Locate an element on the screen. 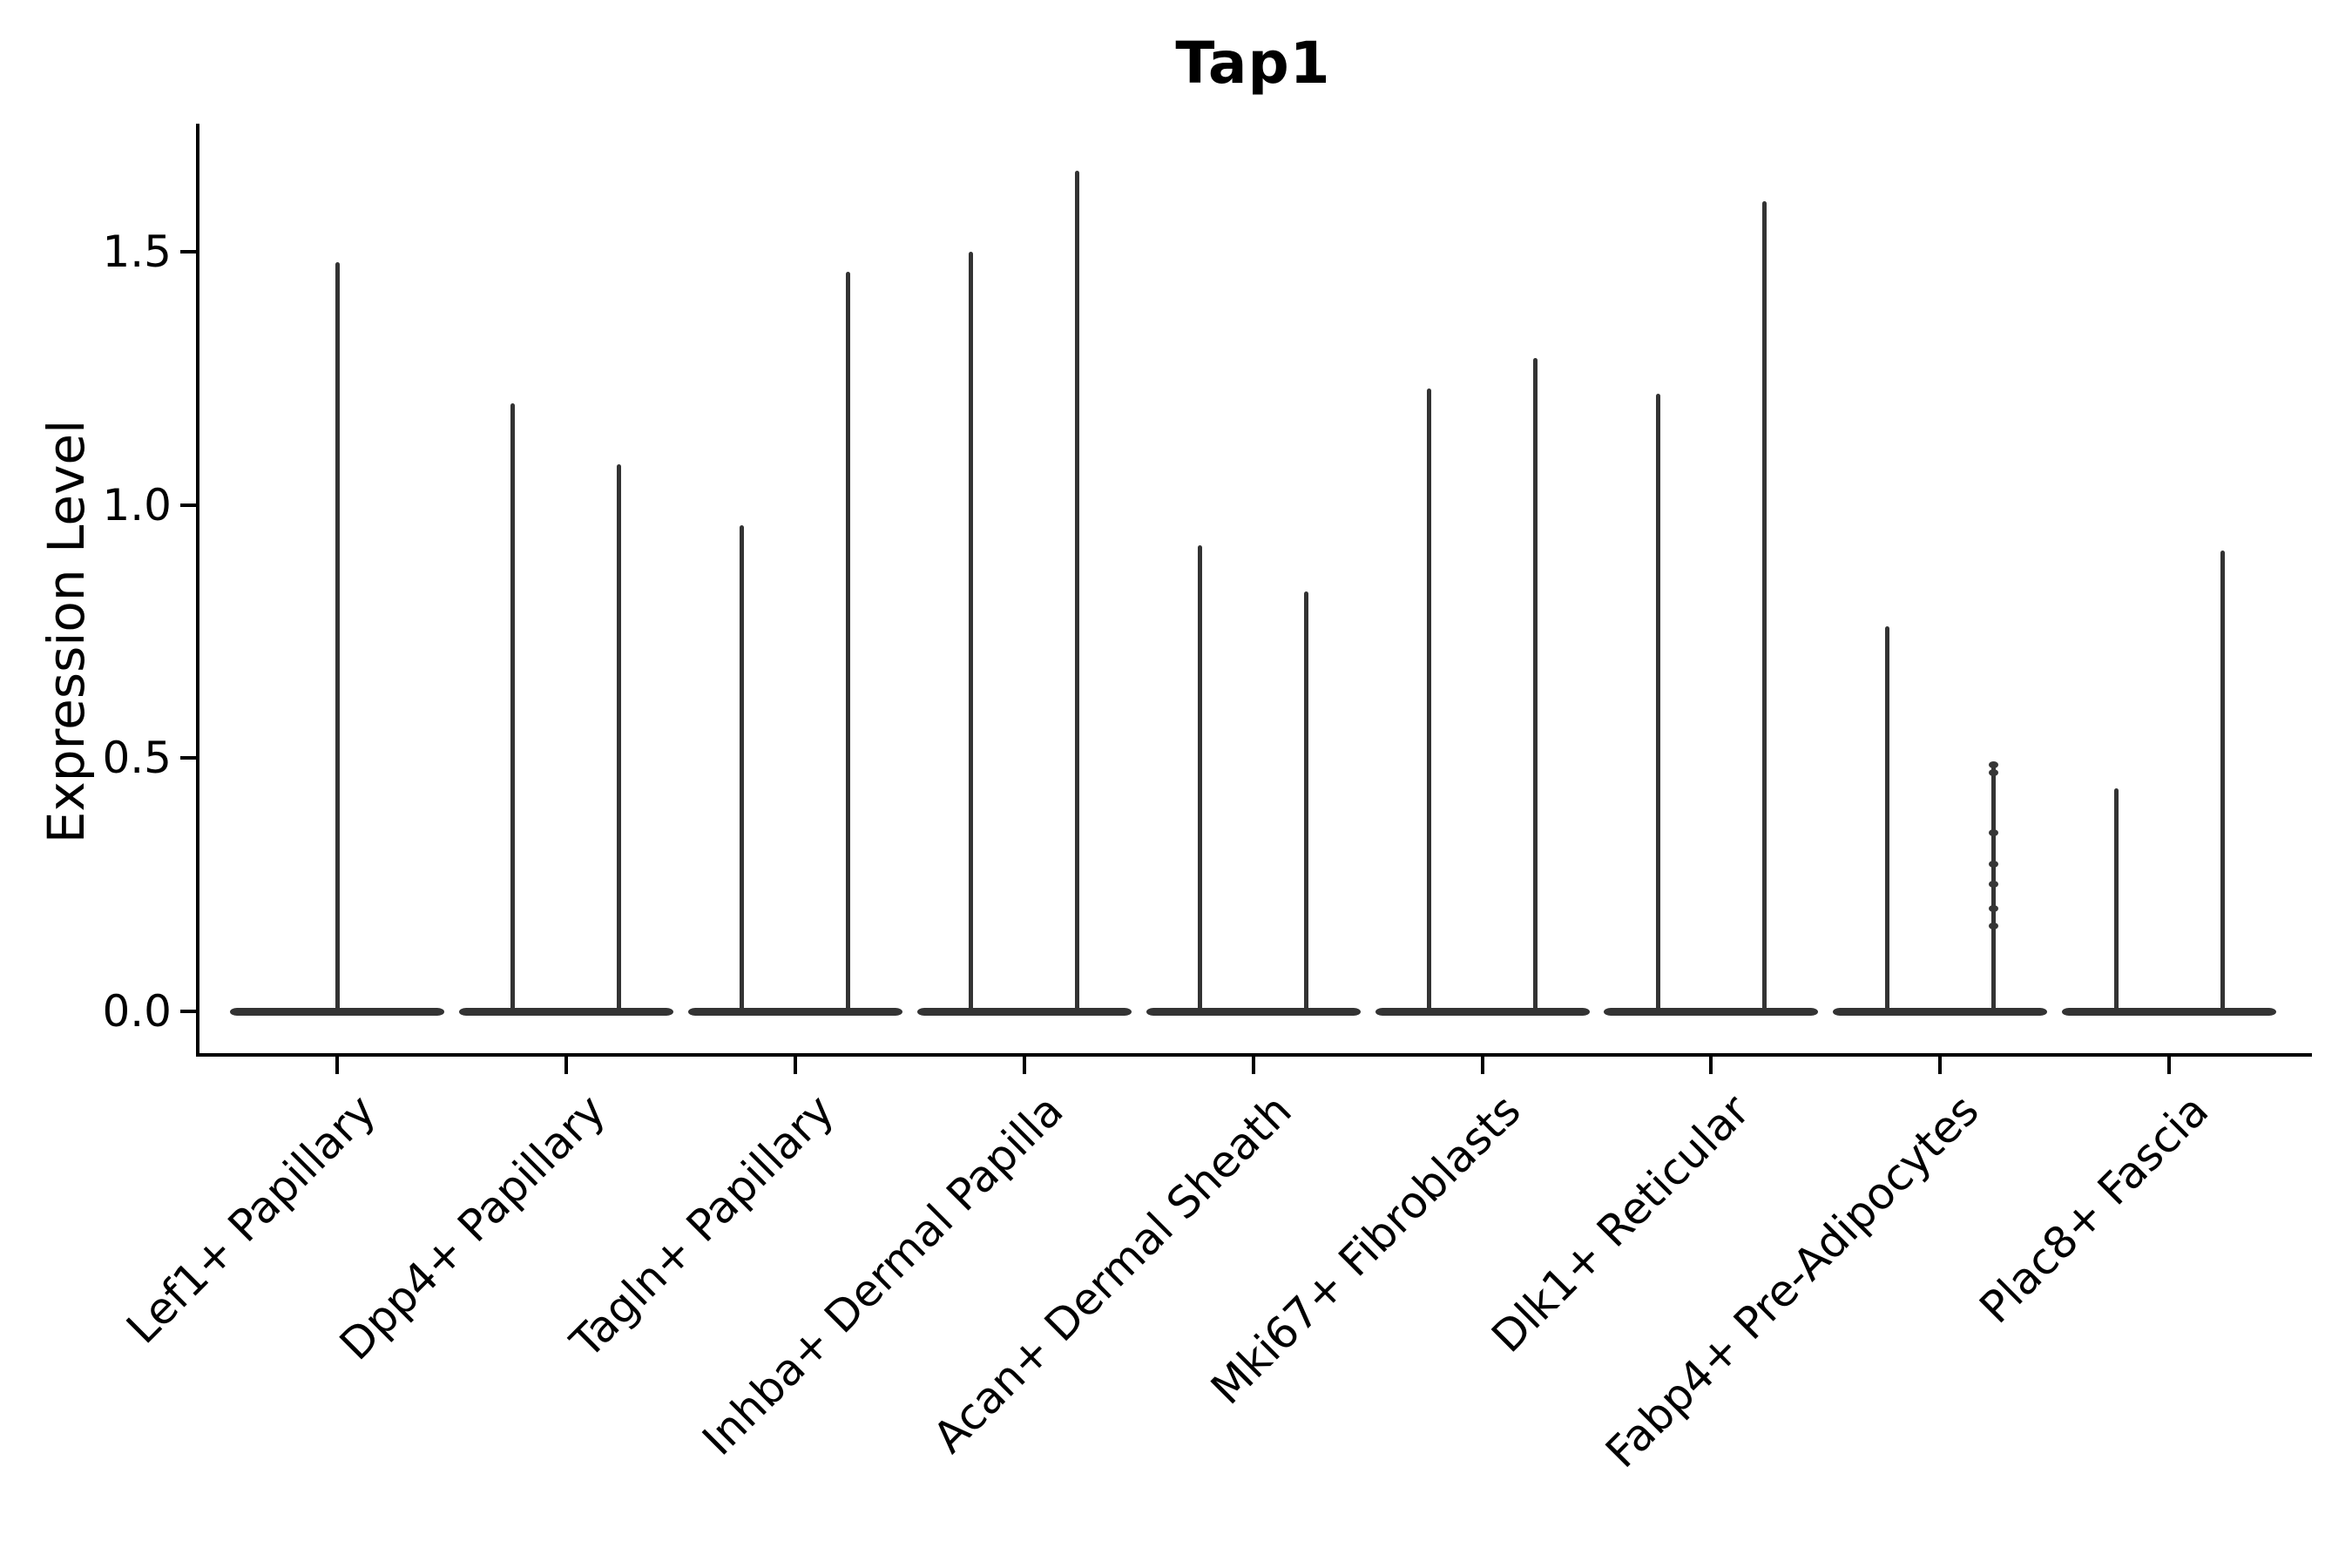 The height and width of the screenshot is (1568, 2352). y-tick-label: 1.0 is located at coordinates (137, 505).